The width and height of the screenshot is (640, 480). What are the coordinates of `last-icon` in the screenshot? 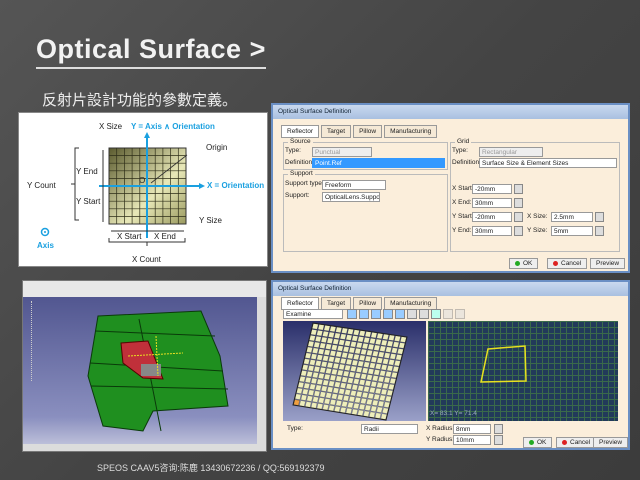 It's located at (460, 314).